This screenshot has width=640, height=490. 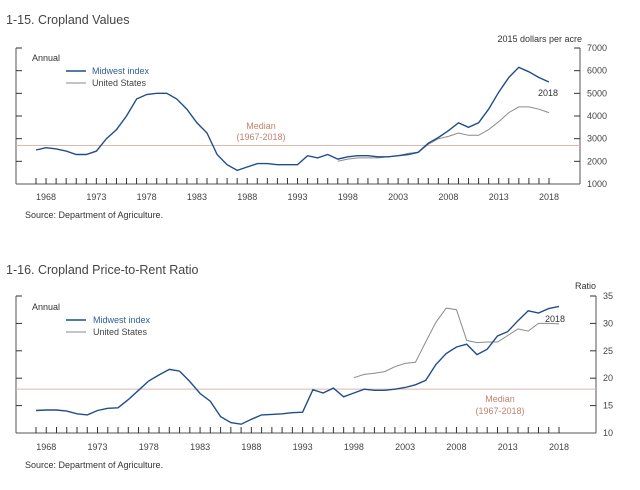 I want to click on y-tick-label: 2000, so click(x=597, y=161).